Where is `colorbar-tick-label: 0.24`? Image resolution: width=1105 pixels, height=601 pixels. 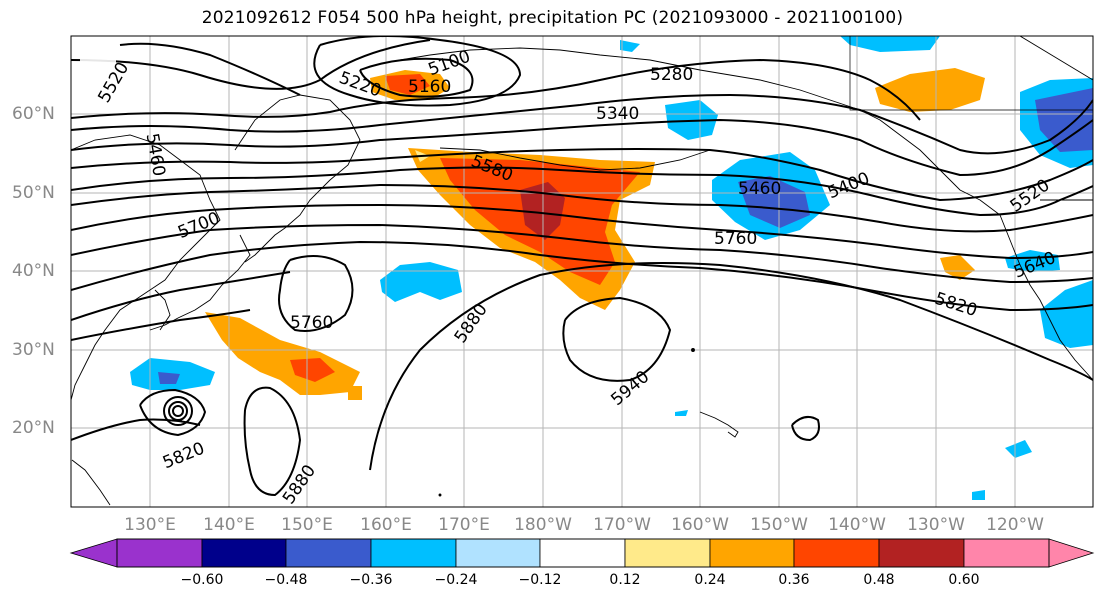
colorbar-tick-label: 0.24 is located at coordinates (710, 580).